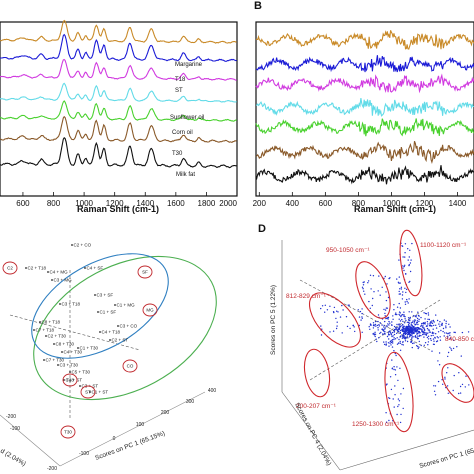 The width and height of the screenshot is (474, 474). Describe the element at coordinates (176, 203) in the screenshot. I see `panel-a-tick-label: 1600` at that location.